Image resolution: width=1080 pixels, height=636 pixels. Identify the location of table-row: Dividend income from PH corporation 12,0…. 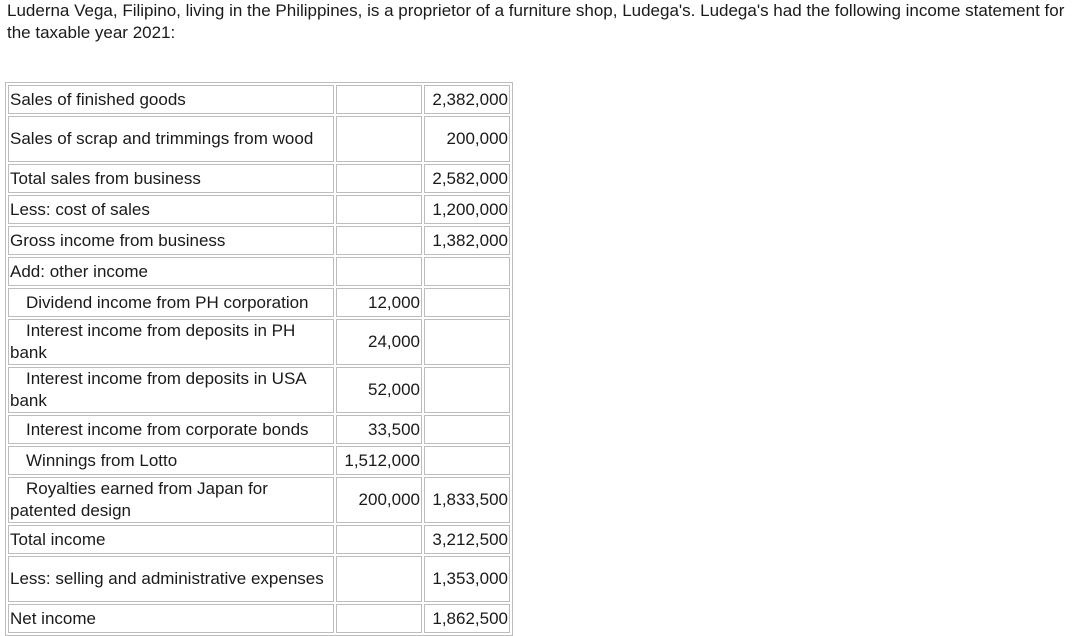
(259, 302).